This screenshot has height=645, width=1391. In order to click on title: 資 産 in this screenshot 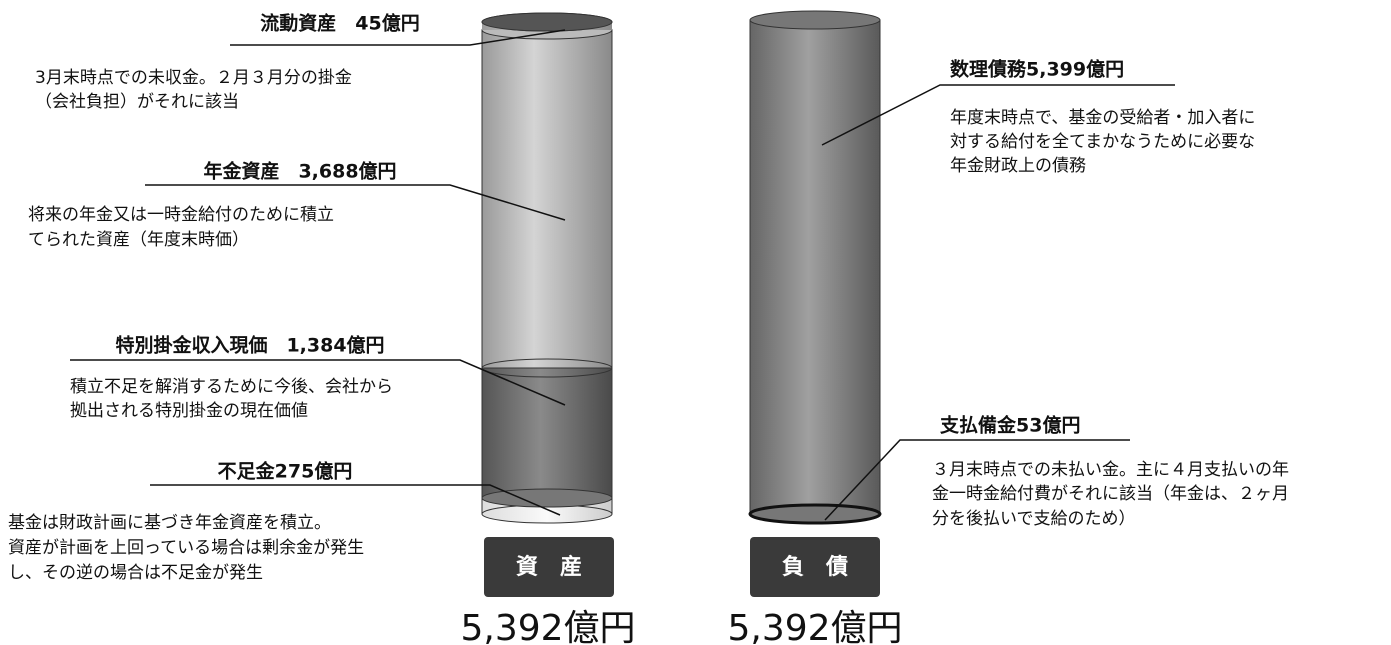, I will do `click(549, 567)`.